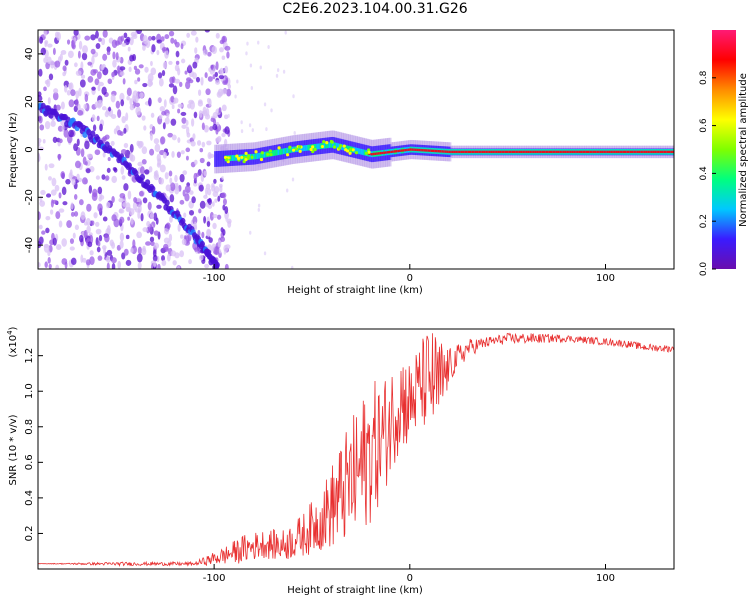 This screenshot has height=600, width=750. I want to click on carrier-core, so click(274, 153).